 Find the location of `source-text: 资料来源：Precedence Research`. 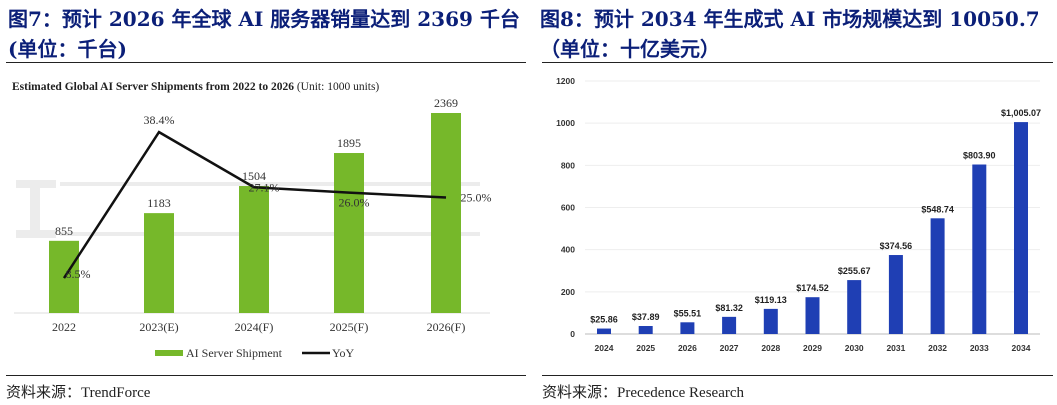

source-text: 资料来源：Precedence Research is located at coordinates (643, 393).